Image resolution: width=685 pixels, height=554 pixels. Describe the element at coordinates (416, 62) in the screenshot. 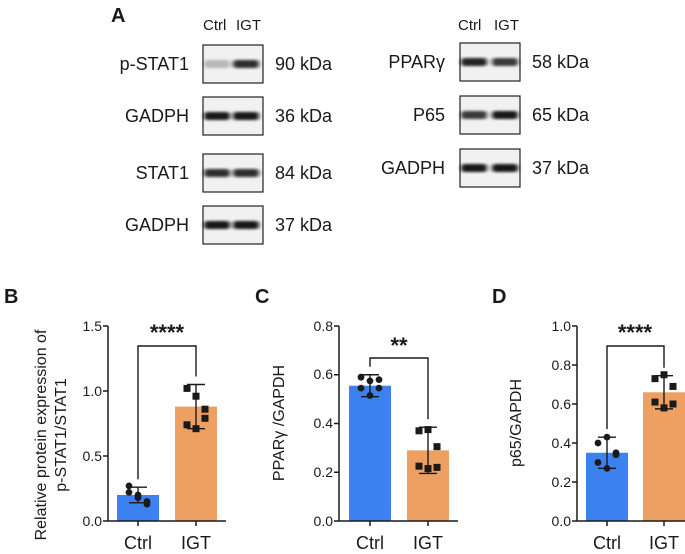

I see `right-blot-protein-label: PPARγ` at that location.